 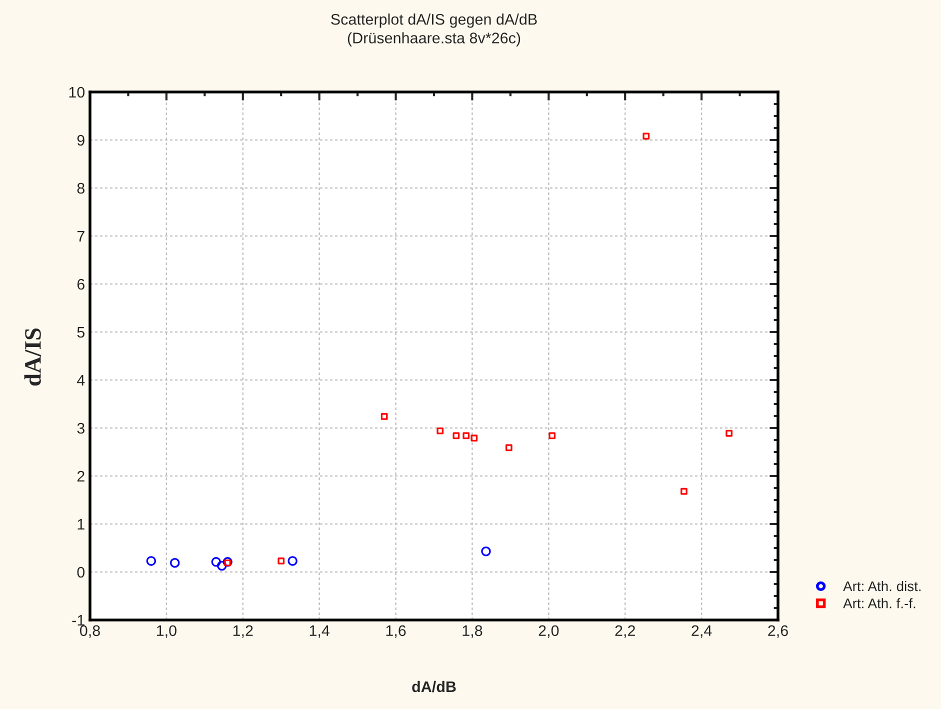 What do you see at coordinates (80, 428) in the screenshot?
I see `y-tick-label: 3` at bounding box center [80, 428].